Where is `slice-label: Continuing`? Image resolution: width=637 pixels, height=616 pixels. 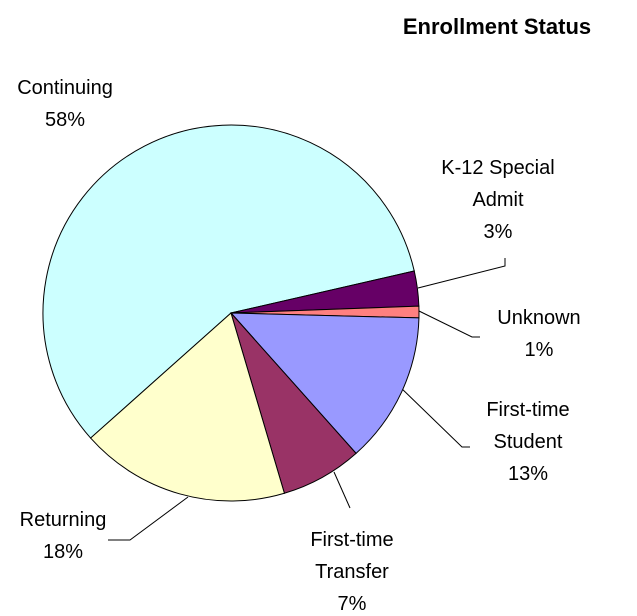 slice-label: Continuing is located at coordinates (65, 88).